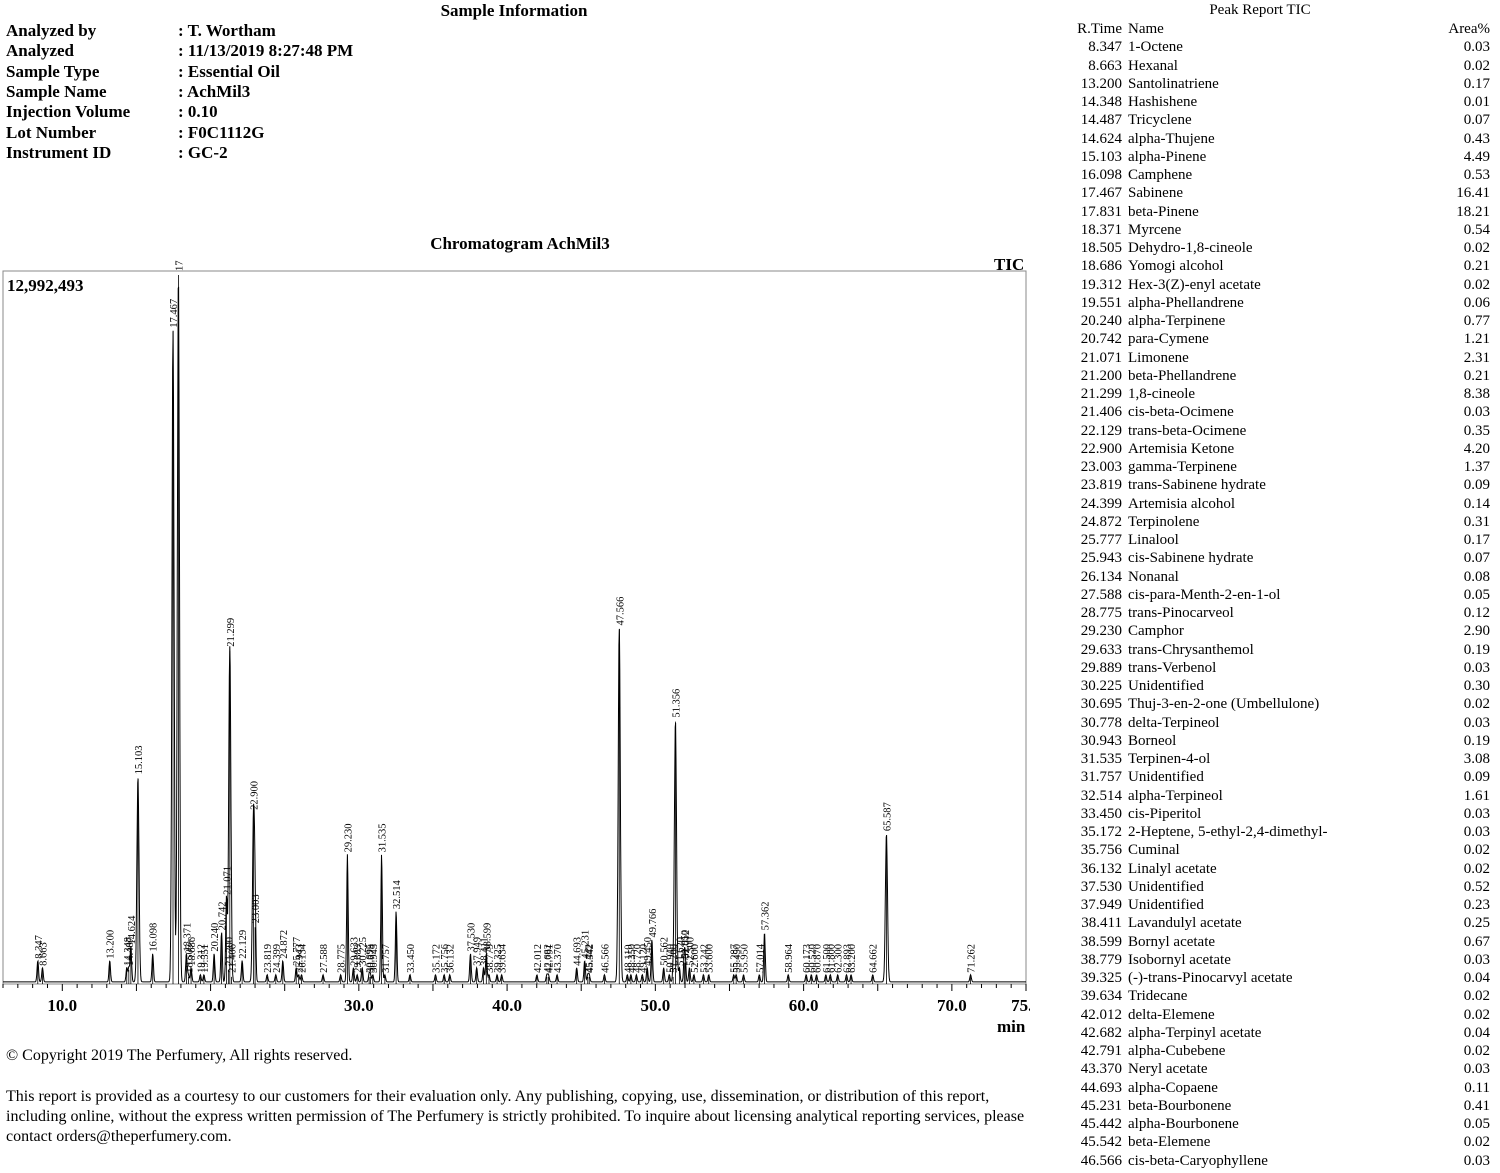  I want to click on trace-label: TIC, so click(1009, 264).